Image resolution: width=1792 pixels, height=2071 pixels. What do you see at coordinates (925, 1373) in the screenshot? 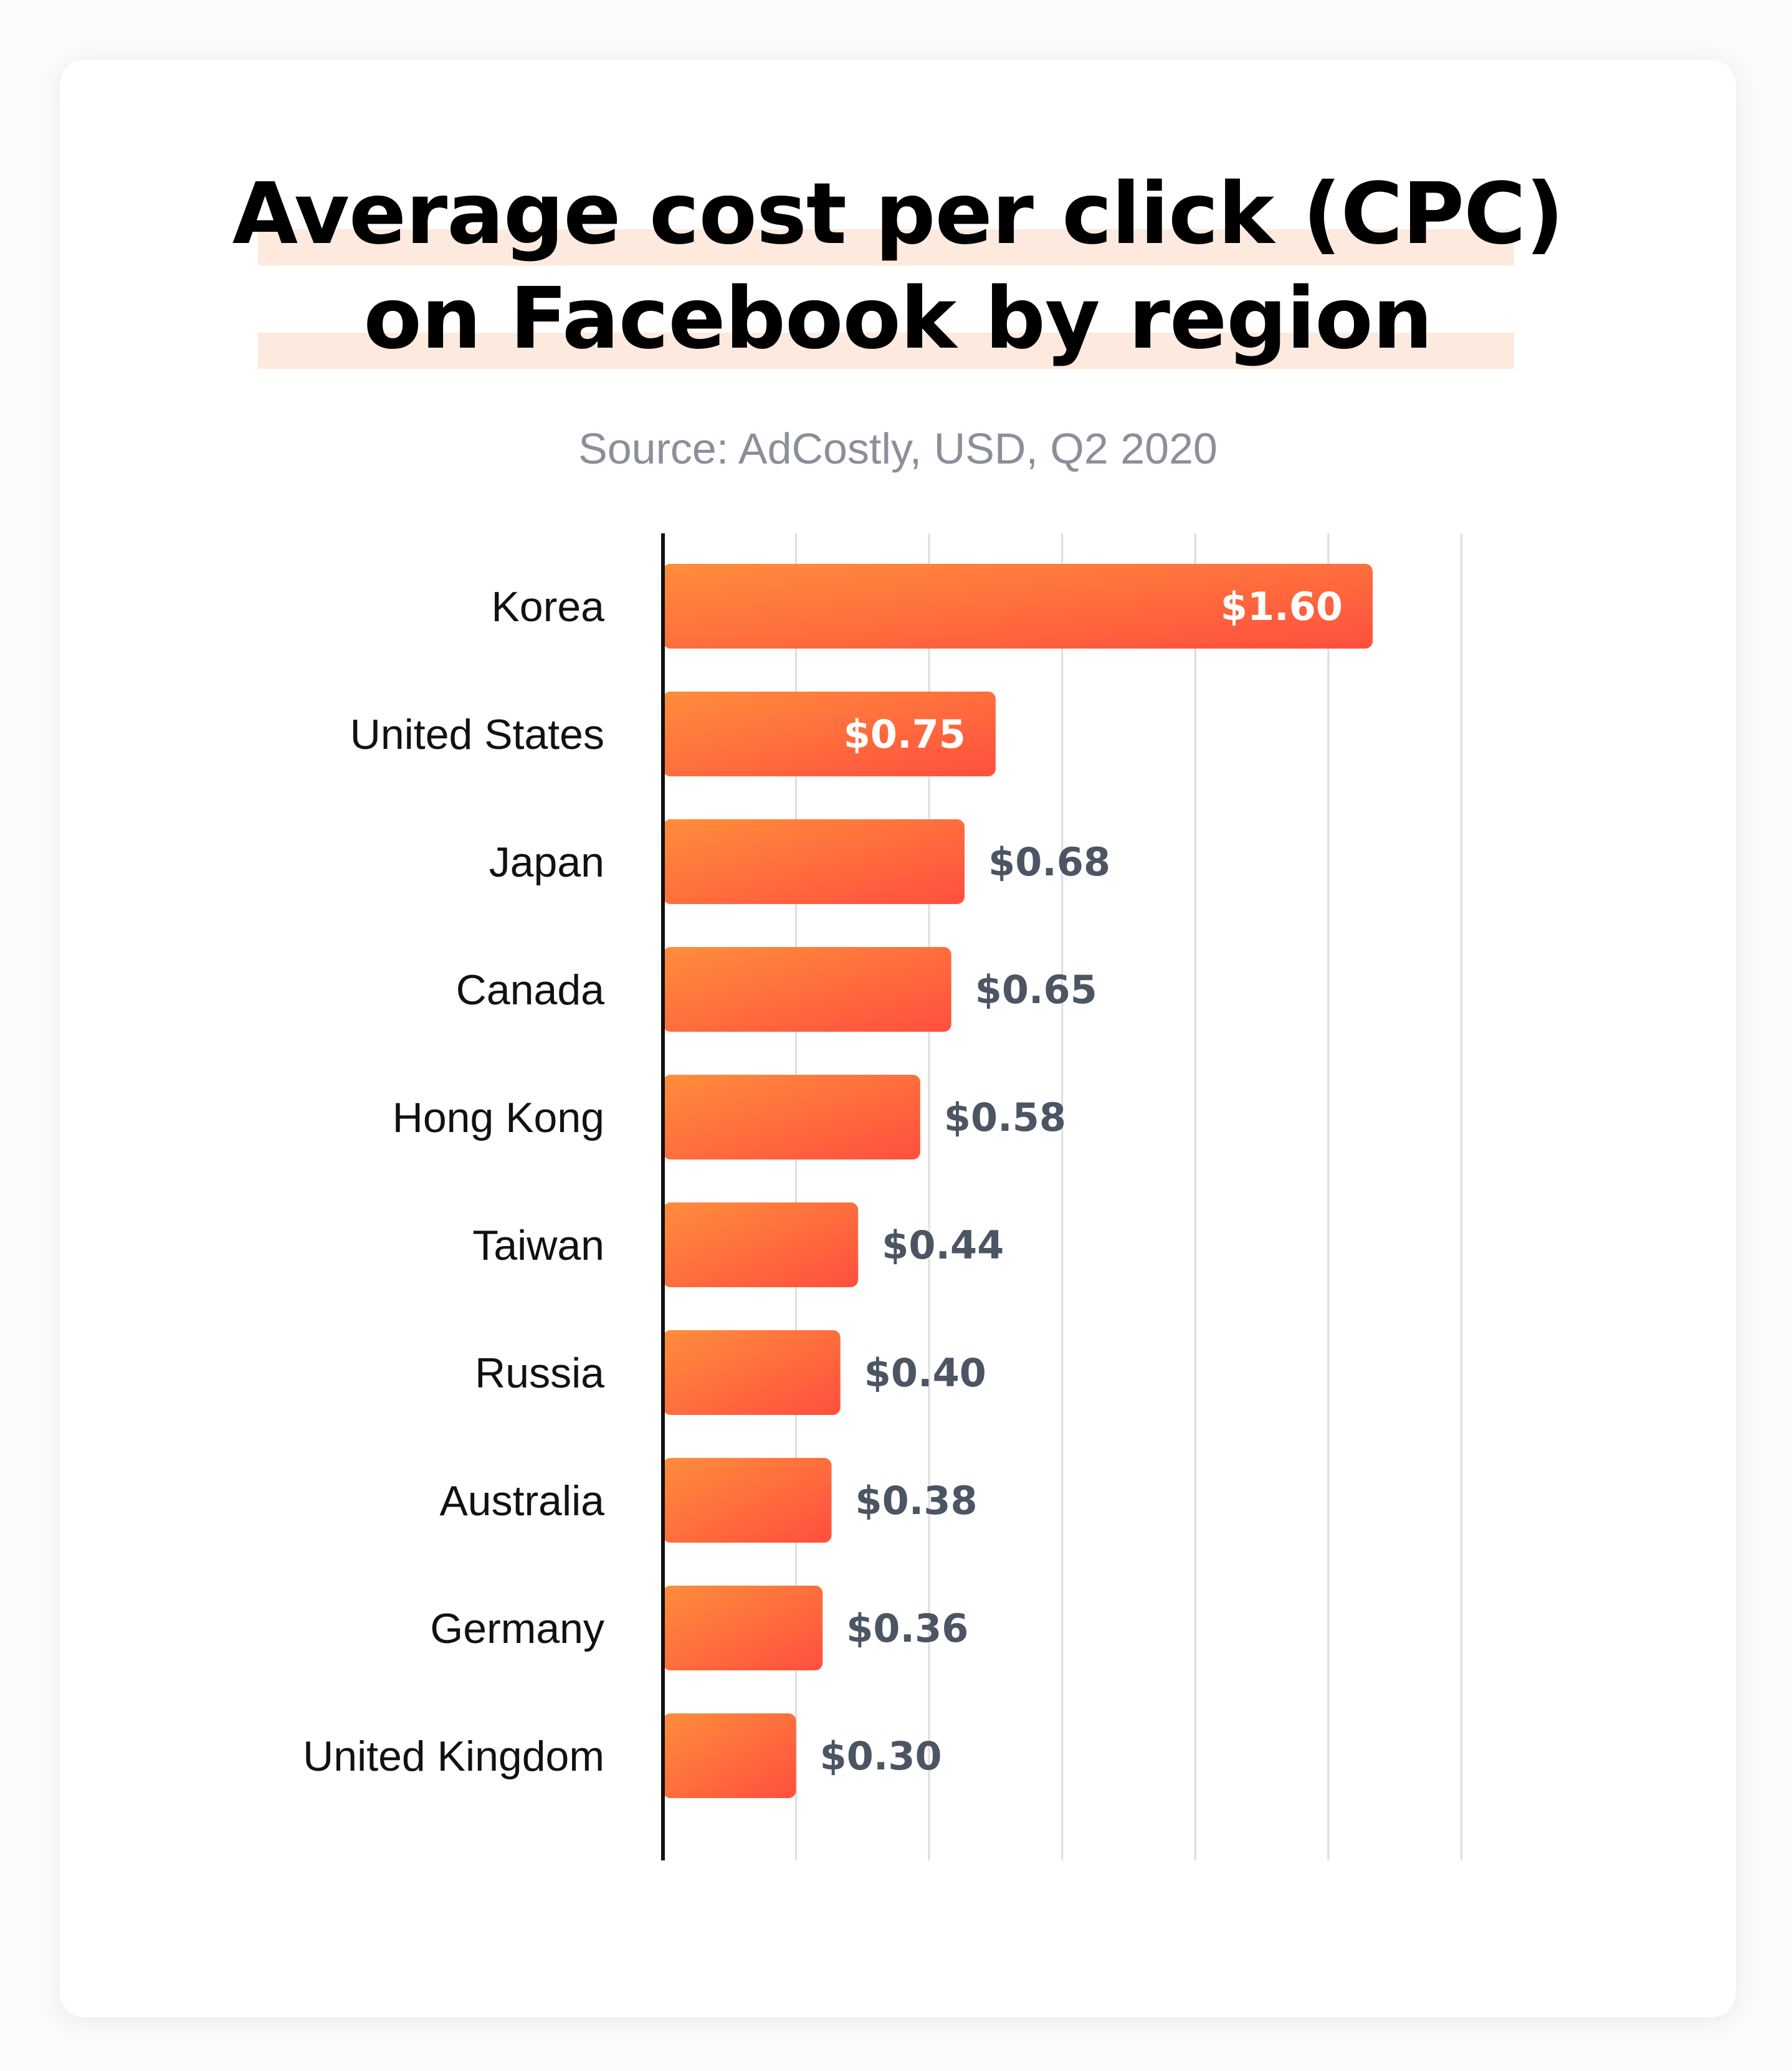
I see `value-label: $0.40` at bounding box center [925, 1373].